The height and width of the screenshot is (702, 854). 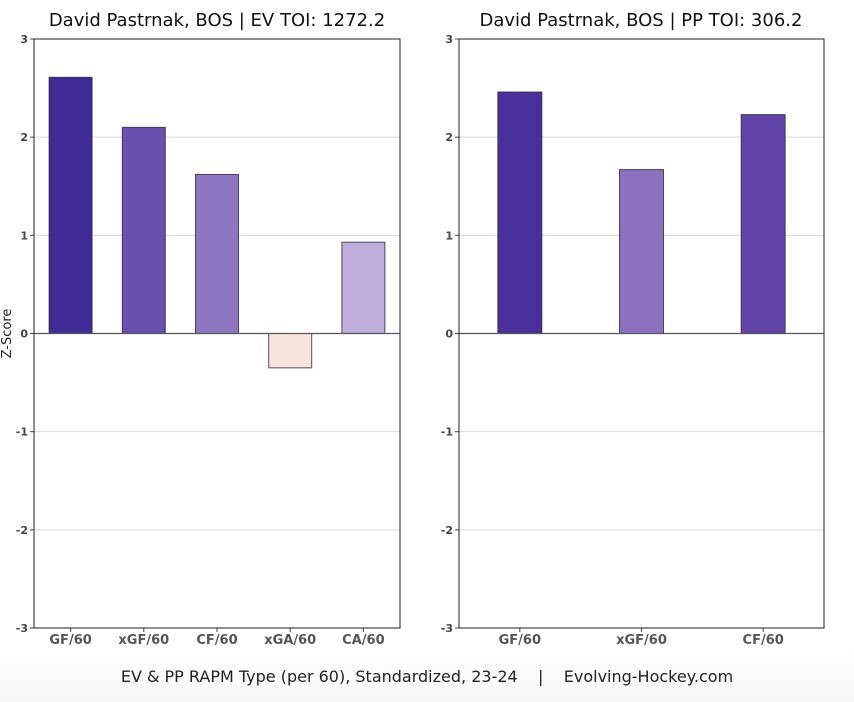 What do you see at coordinates (363, 640) in the screenshot?
I see `x-tick-label: CA/60` at bounding box center [363, 640].